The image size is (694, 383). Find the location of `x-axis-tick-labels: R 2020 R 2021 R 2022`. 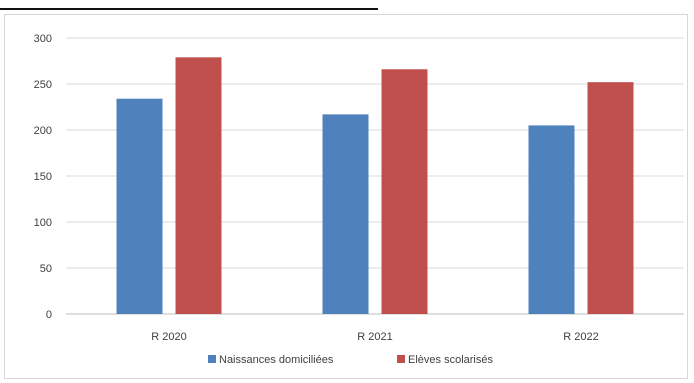

x-axis-tick-labels: R 2020 R 2021 R 2022 is located at coordinates (374, 337).